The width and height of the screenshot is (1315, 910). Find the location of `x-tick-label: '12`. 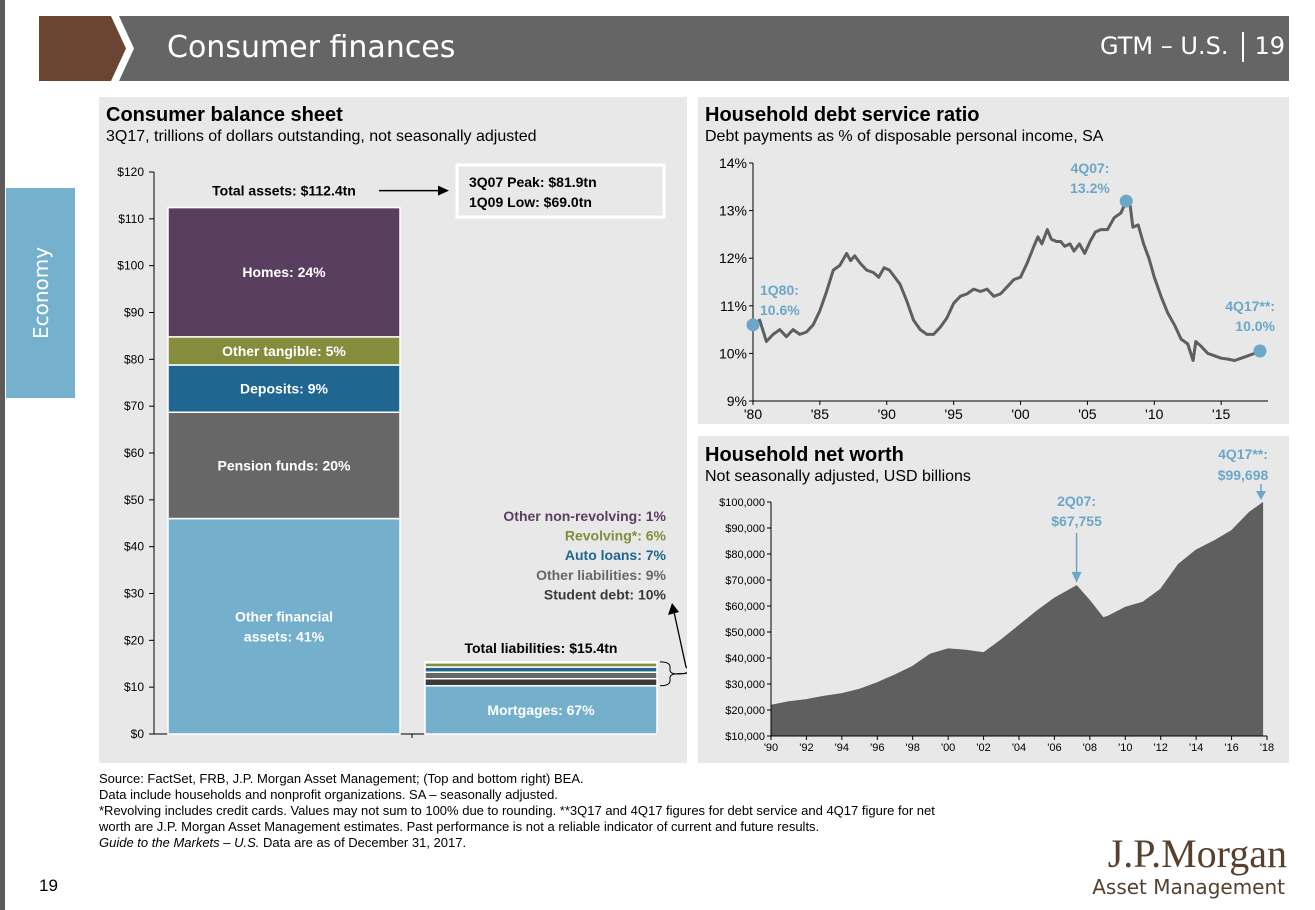

x-tick-label: '12 is located at coordinates (1161, 748).